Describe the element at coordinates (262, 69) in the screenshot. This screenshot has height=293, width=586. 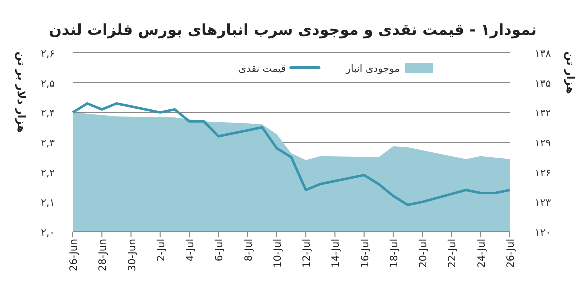
I see `legend-label: قیمت نقدی` at that location.